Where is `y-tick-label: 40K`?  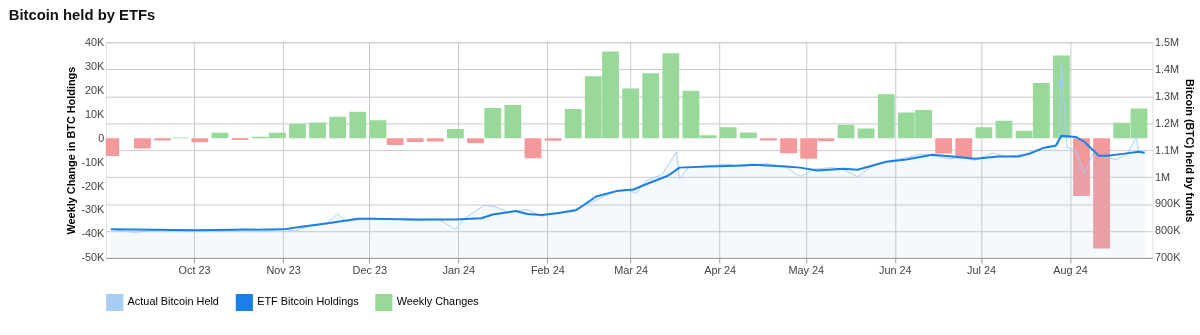 y-tick-label: 40K is located at coordinates (95, 41).